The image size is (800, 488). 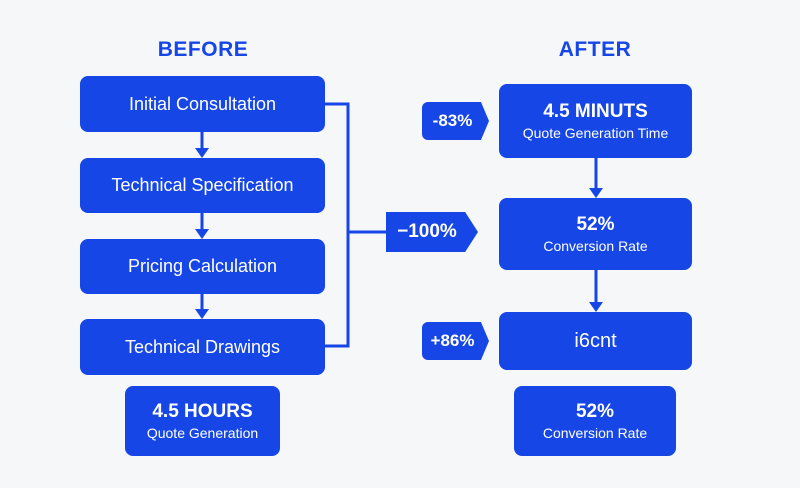 I want to click on step-initial-consultation: Initial Consultation, so click(x=202, y=104).